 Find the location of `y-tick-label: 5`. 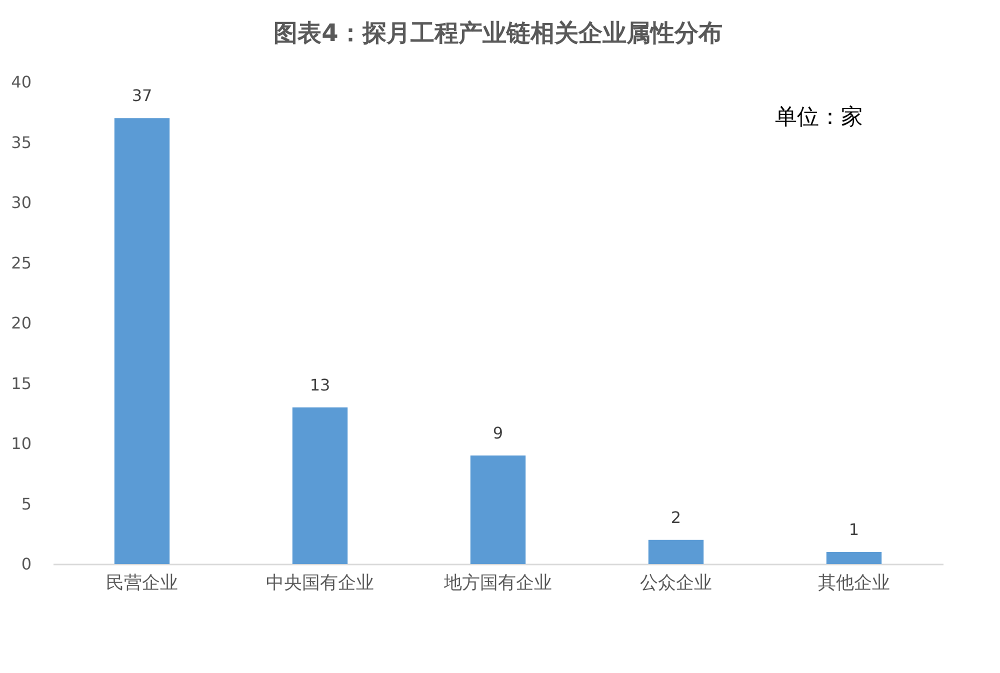

y-tick-label: 5 is located at coordinates (26, 504).